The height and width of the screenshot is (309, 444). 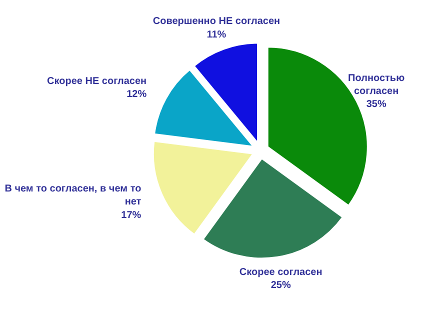 What do you see at coordinates (73, 195) in the screenshot?
I see `slice-label: В чем то согласен, в чем то нет` at bounding box center [73, 195].